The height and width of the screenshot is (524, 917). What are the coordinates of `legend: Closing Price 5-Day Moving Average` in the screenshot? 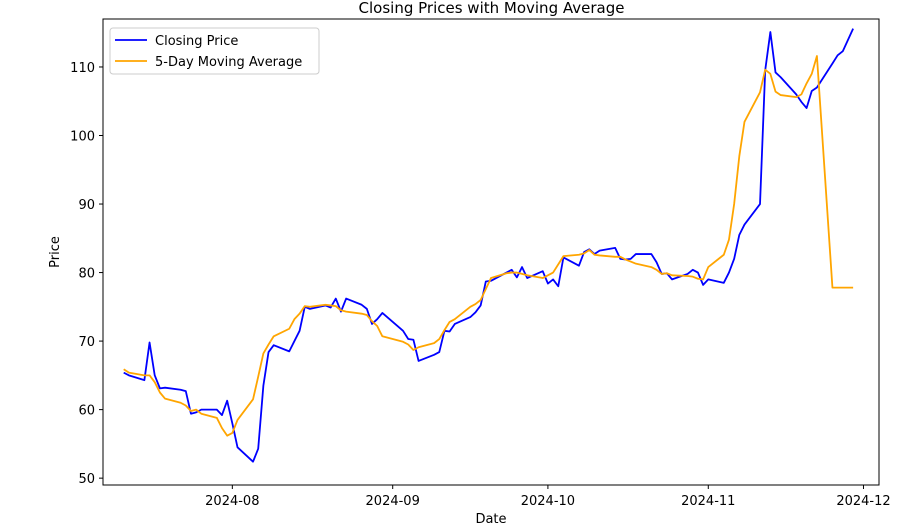 It's located at (214, 51).